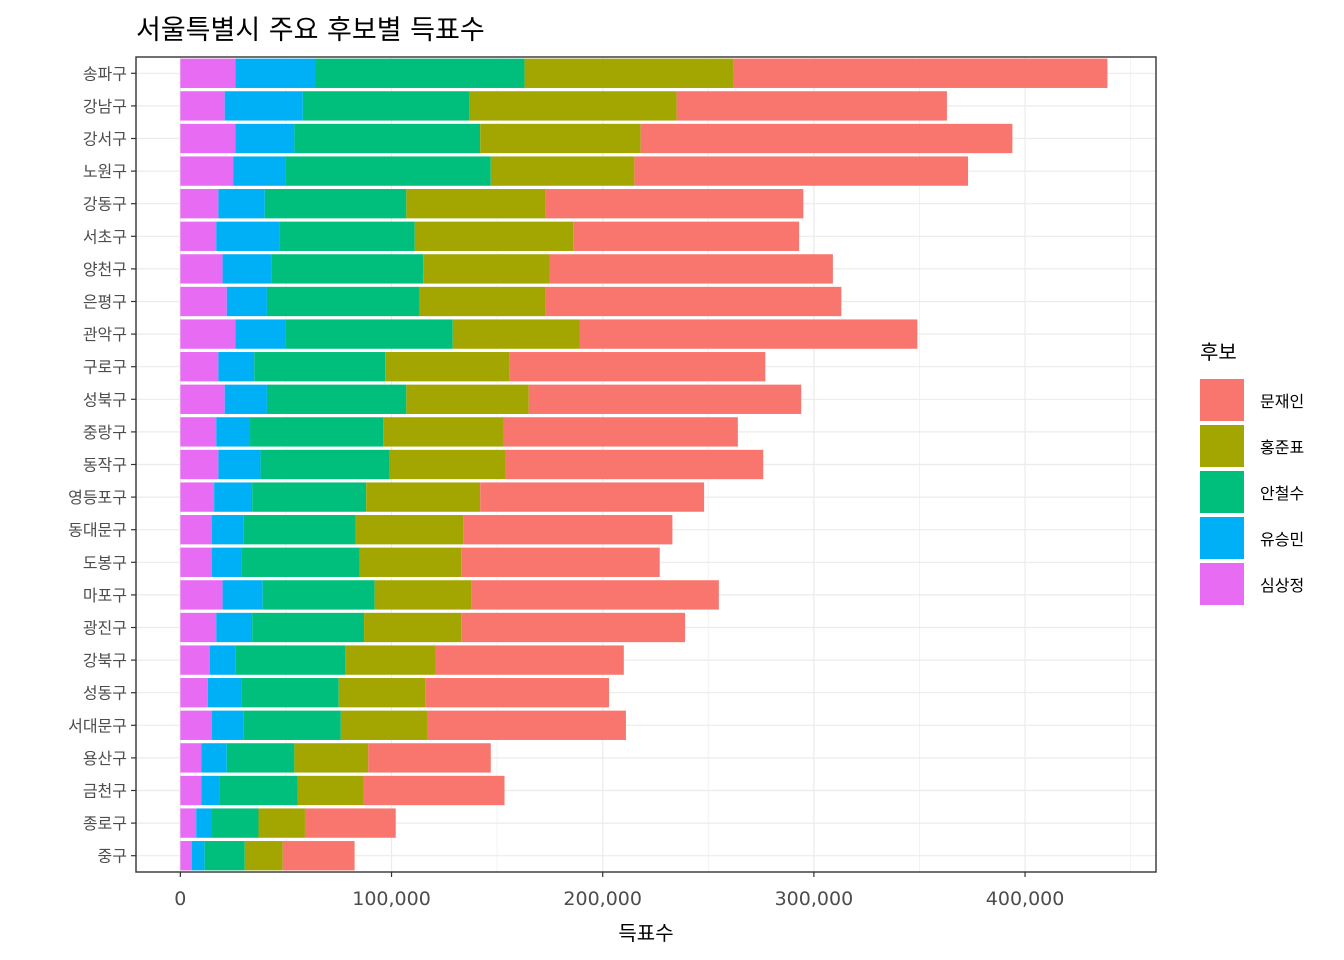  I want to click on legend-label: 홍준표, so click(1282, 447).